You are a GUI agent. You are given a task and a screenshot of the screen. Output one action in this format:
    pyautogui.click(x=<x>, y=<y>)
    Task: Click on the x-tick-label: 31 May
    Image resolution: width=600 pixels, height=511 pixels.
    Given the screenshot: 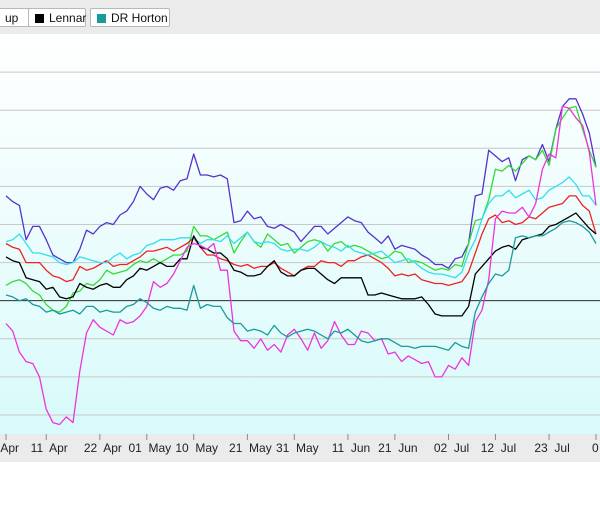 What is the action you would take?
    pyautogui.click(x=297, y=448)
    